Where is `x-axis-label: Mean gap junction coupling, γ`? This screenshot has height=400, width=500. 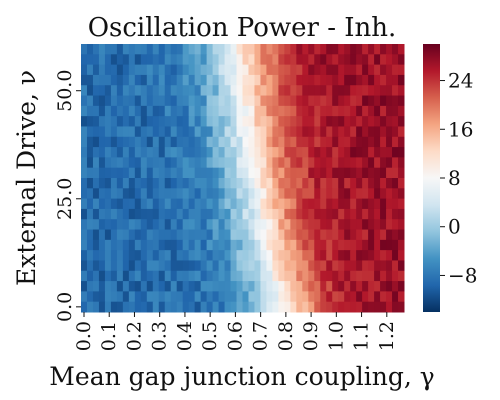
x-axis-label: Mean gap junction coupling, γ is located at coordinates (241, 376).